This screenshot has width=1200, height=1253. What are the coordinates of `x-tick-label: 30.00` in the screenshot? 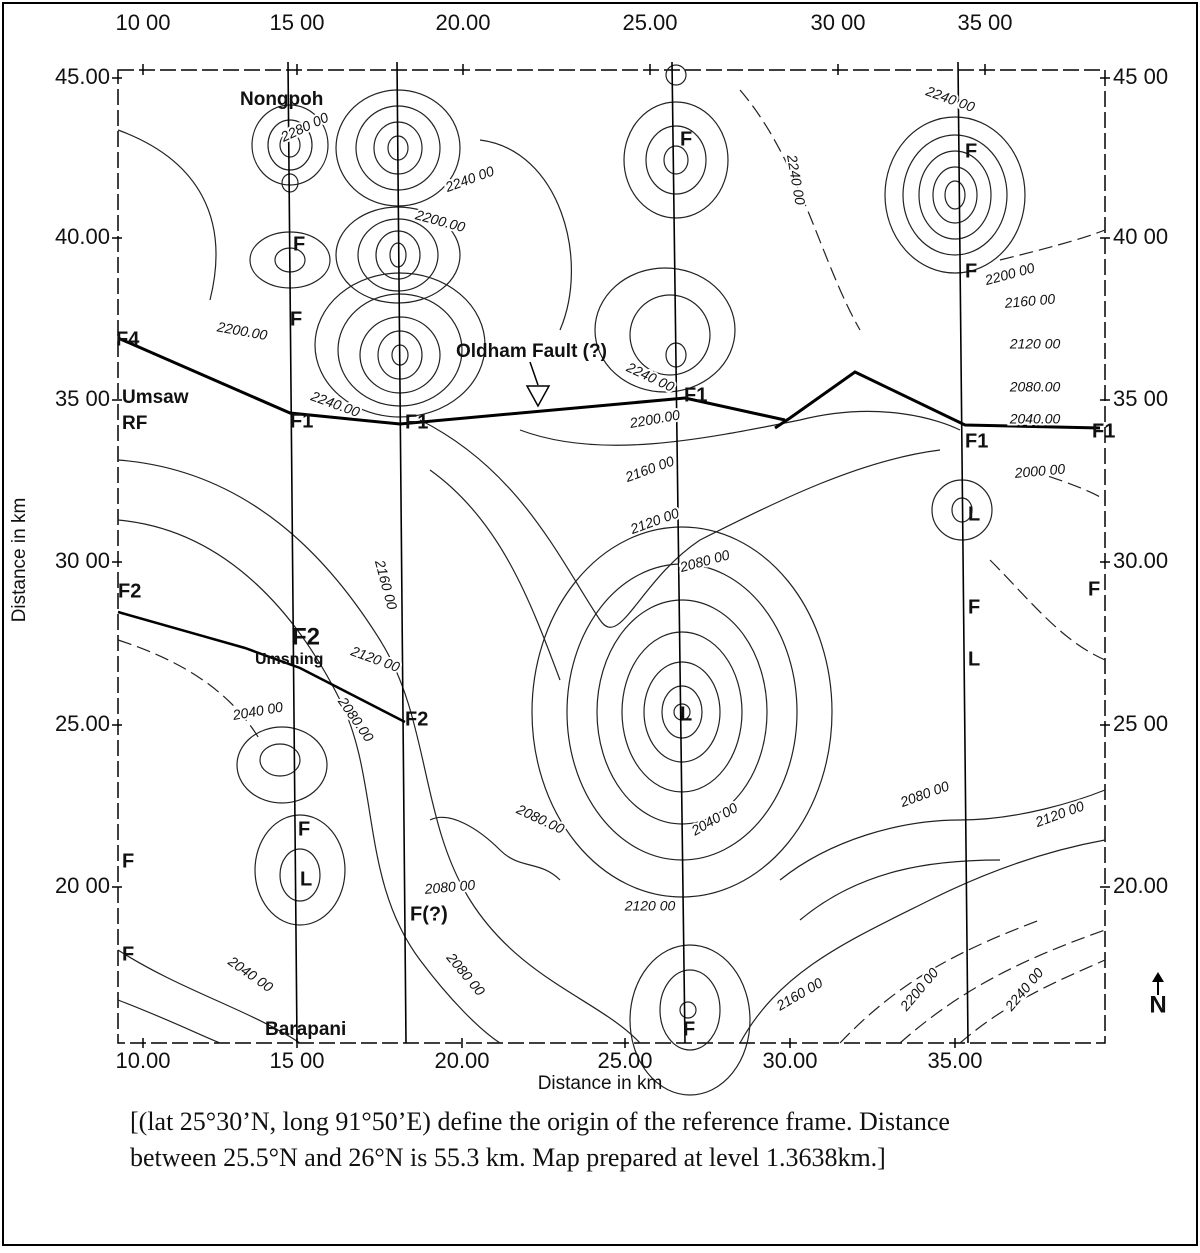 It's located at (789, 1060).